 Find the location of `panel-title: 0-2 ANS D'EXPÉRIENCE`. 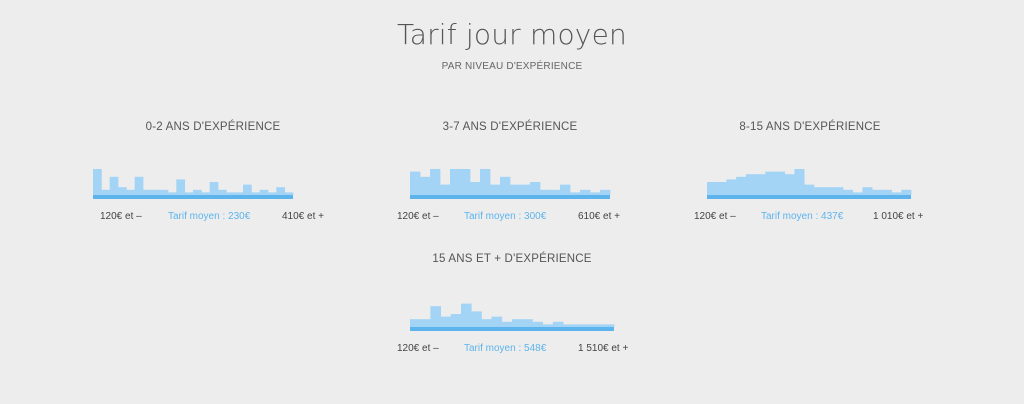

panel-title: 0-2 ANS D'EXPÉRIENCE is located at coordinates (213, 127).